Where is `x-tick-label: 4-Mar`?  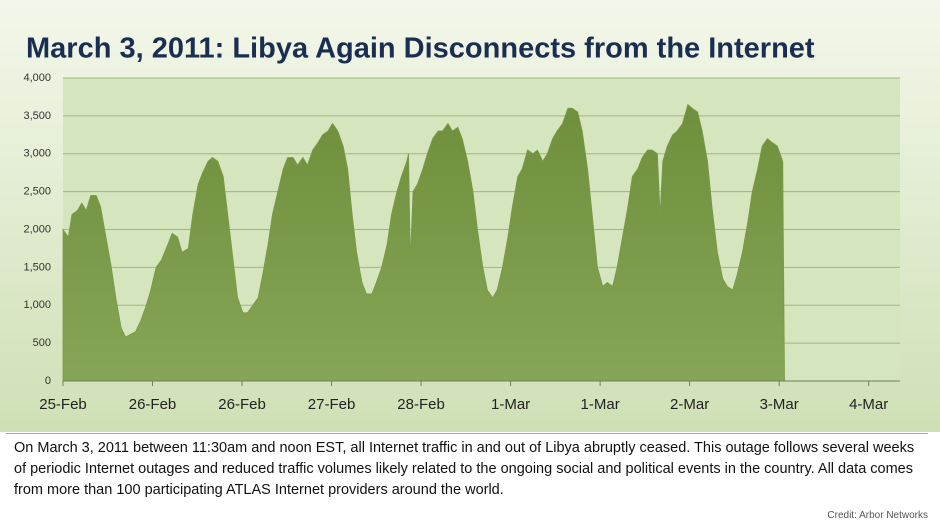
x-tick-label: 4-Mar is located at coordinates (868, 404).